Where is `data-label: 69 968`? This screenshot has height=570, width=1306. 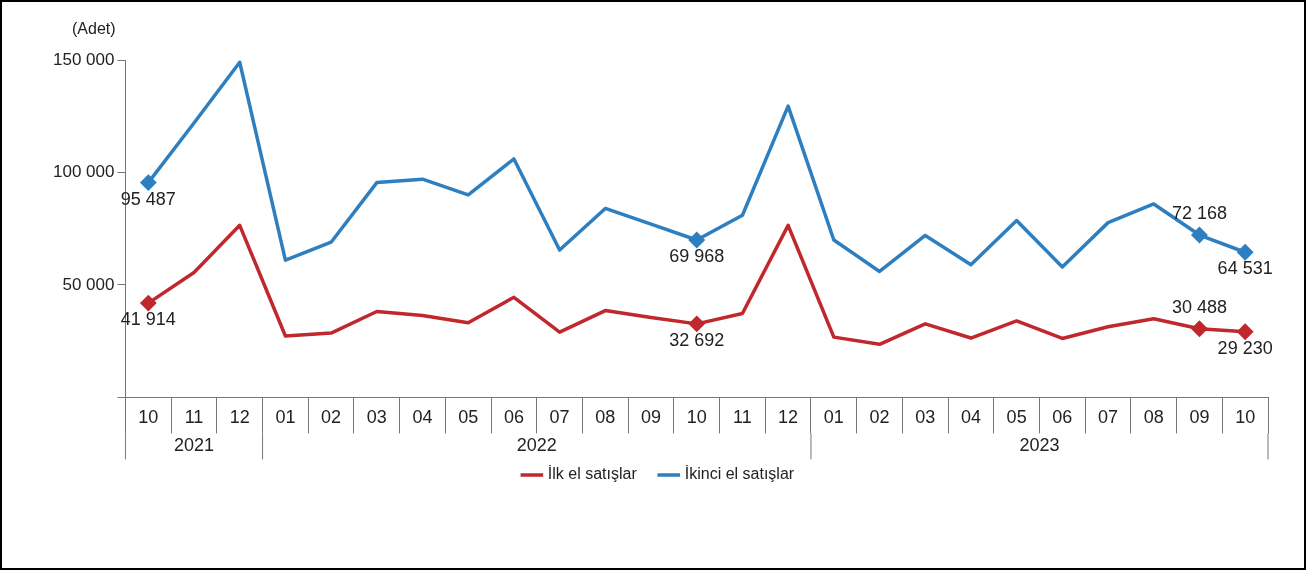 data-label: 69 968 is located at coordinates (697, 255).